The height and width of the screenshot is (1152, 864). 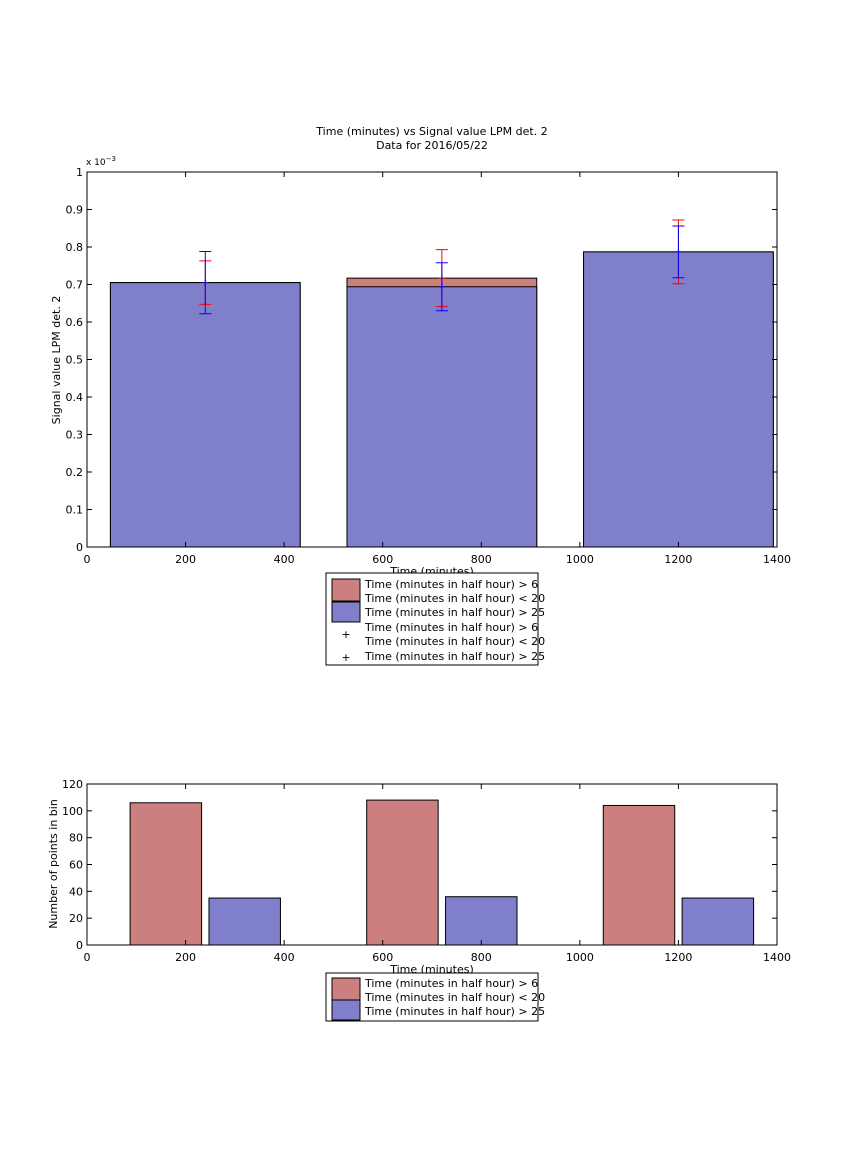 I want to click on y-tick-label: 20, so click(x=76, y=918).